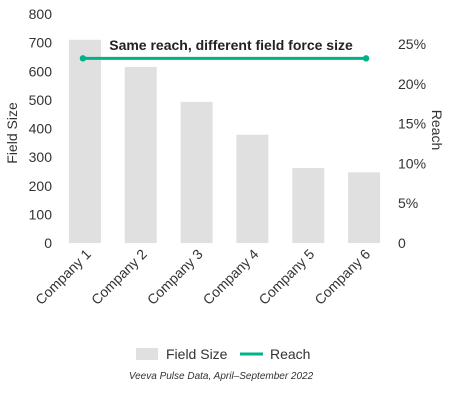  What do you see at coordinates (342, 277) in the screenshot?
I see `x-tick-label: Company 6` at bounding box center [342, 277].